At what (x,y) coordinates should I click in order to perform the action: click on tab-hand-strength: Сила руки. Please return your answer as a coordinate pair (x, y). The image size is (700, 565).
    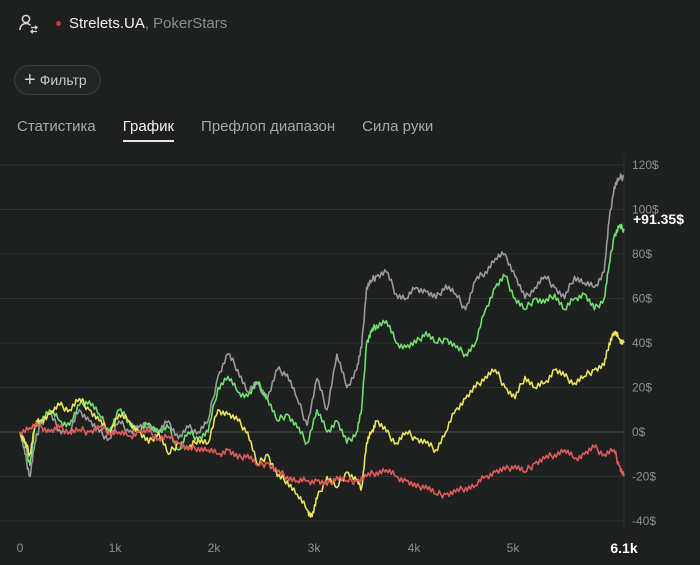
    Looking at the image, I should click on (398, 126).